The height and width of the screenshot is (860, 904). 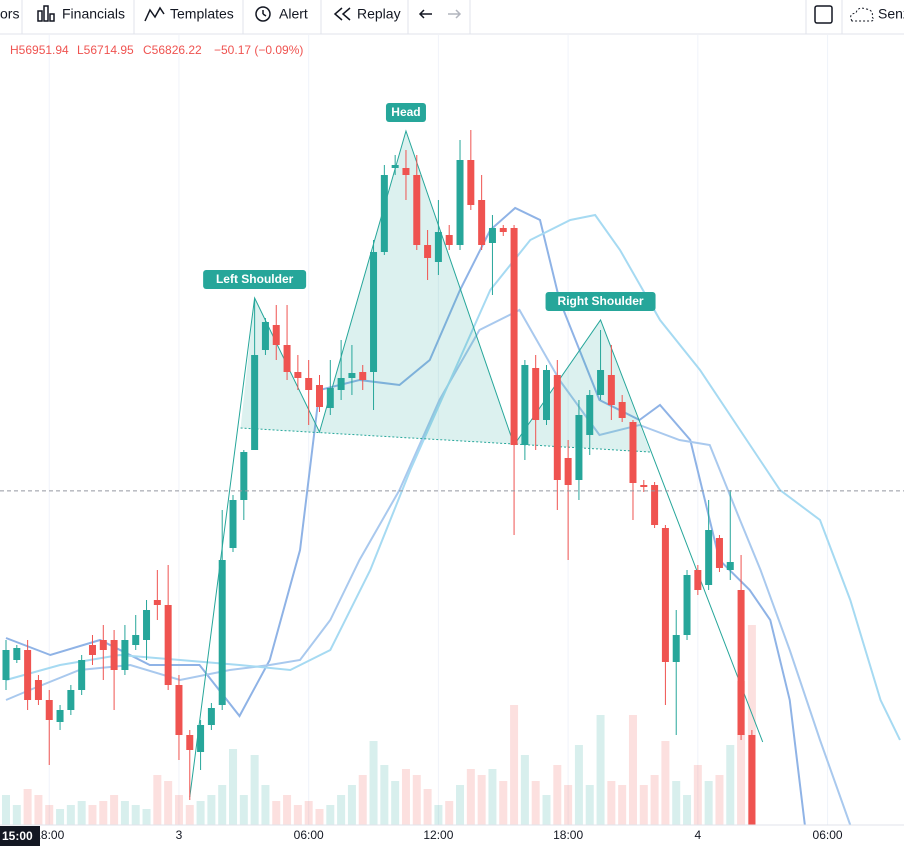 What do you see at coordinates (202, 14) in the screenshot?
I see `toolbar-item: Templates` at bounding box center [202, 14].